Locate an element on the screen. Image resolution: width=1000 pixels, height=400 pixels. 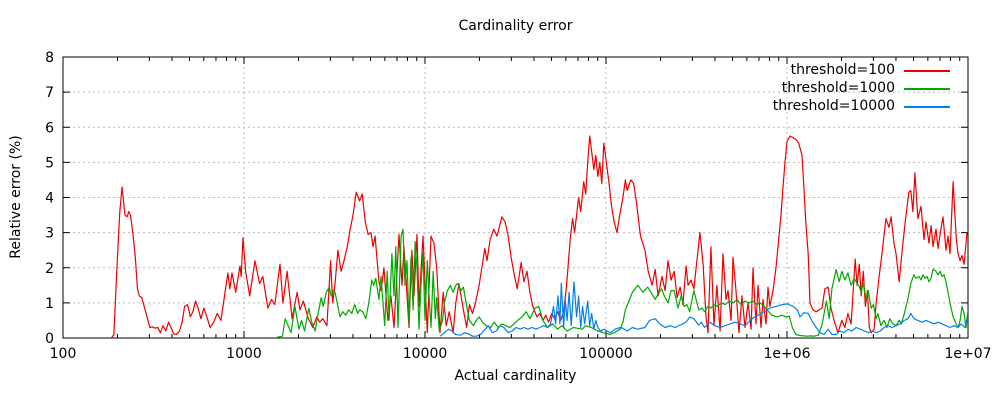
legend-entry-threshold-100: threshold=100 is located at coordinates (861, 70).